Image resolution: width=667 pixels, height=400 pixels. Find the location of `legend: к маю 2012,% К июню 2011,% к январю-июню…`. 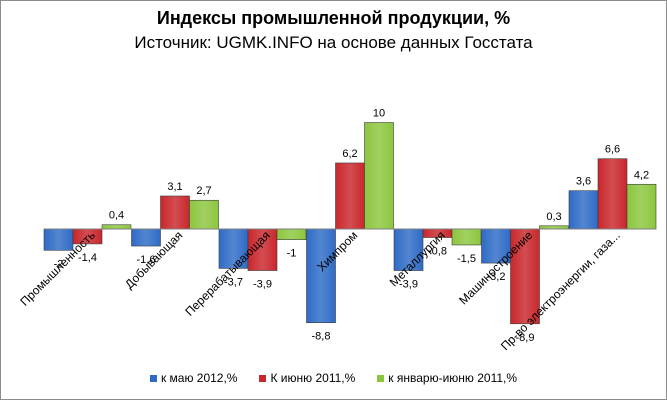

legend: к маю 2012,% К июню 2011,% к январю-июню… is located at coordinates (333, 378).